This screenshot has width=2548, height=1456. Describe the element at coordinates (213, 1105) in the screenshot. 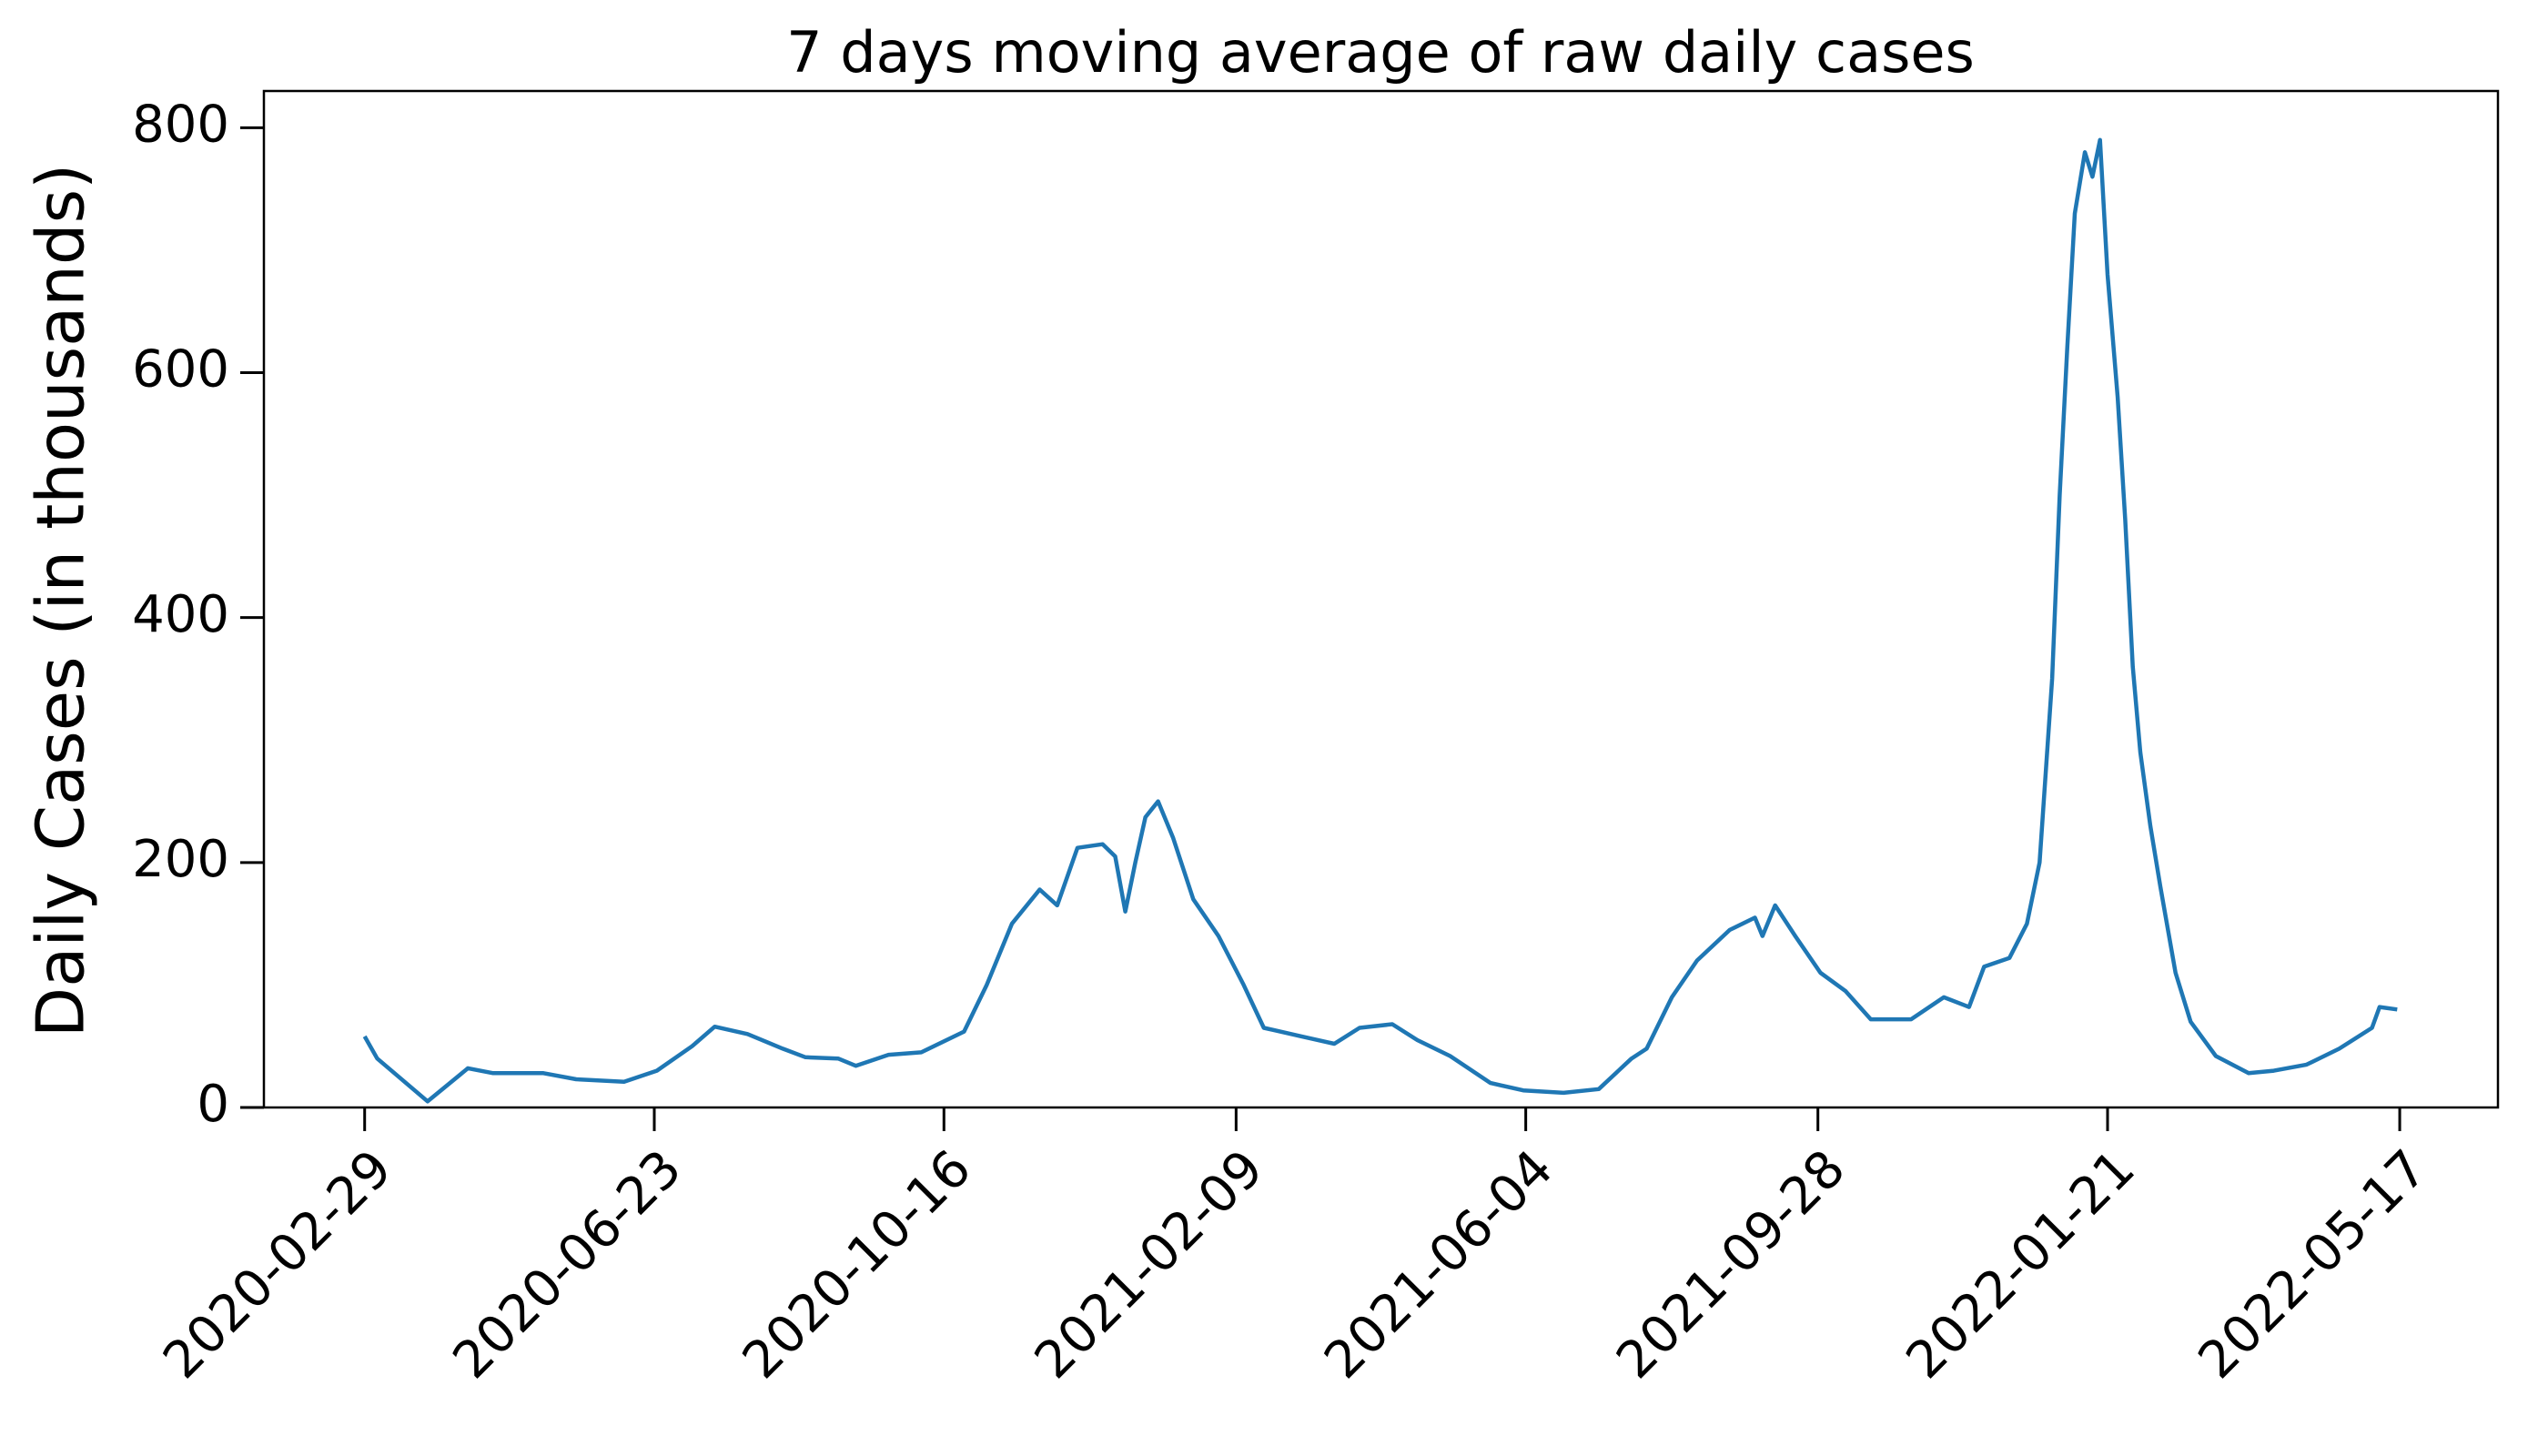

I see `y-tick-label: 0` at that location.